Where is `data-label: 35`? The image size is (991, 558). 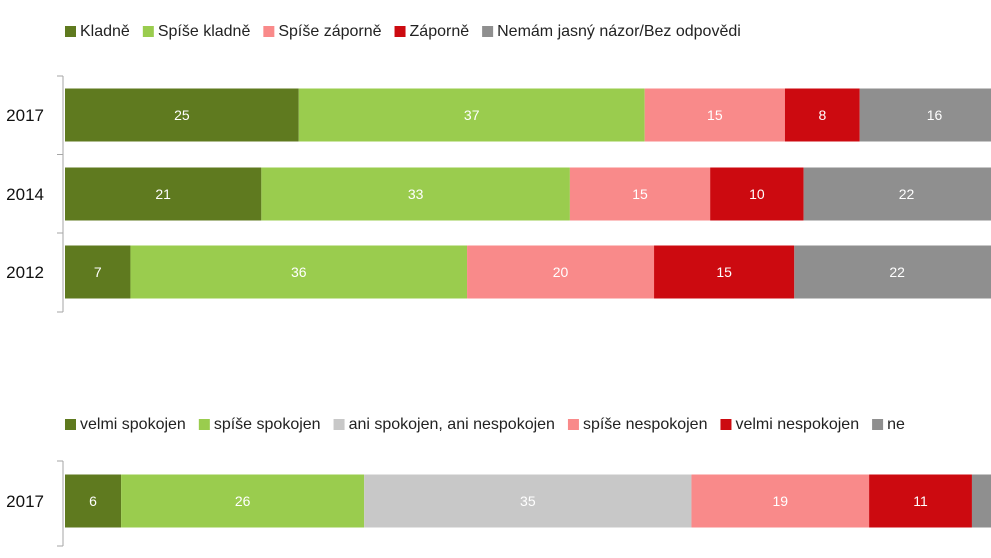
data-label: 35 is located at coordinates (528, 501).